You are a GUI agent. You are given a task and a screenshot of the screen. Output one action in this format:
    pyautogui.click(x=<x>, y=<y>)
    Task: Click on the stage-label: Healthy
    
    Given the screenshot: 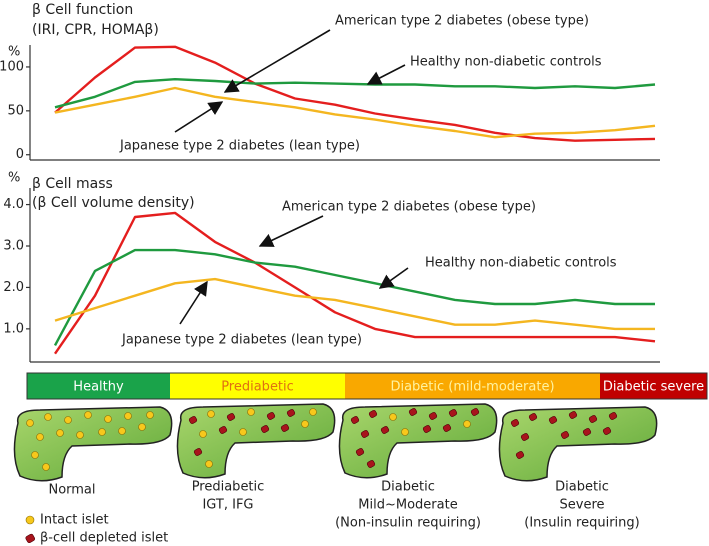 What is the action you would take?
    pyautogui.click(x=98, y=387)
    